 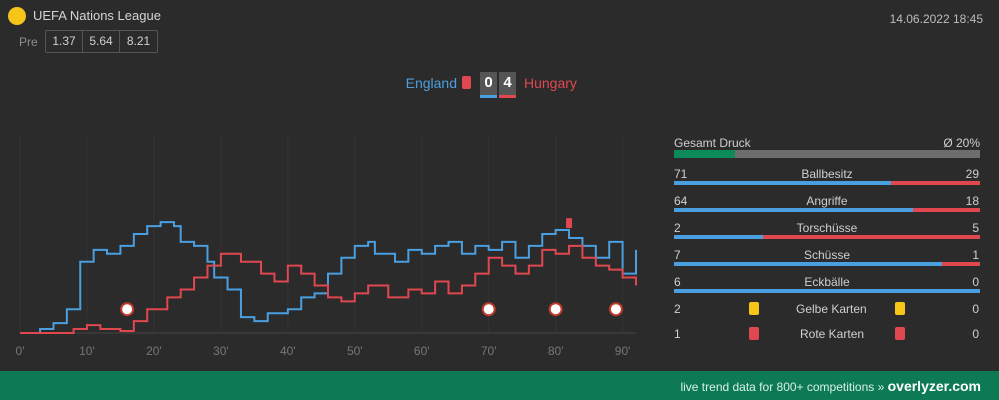 What do you see at coordinates (489, 351) in the screenshot?
I see `x-tick-label: 70'` at bounding box center [489, 351].